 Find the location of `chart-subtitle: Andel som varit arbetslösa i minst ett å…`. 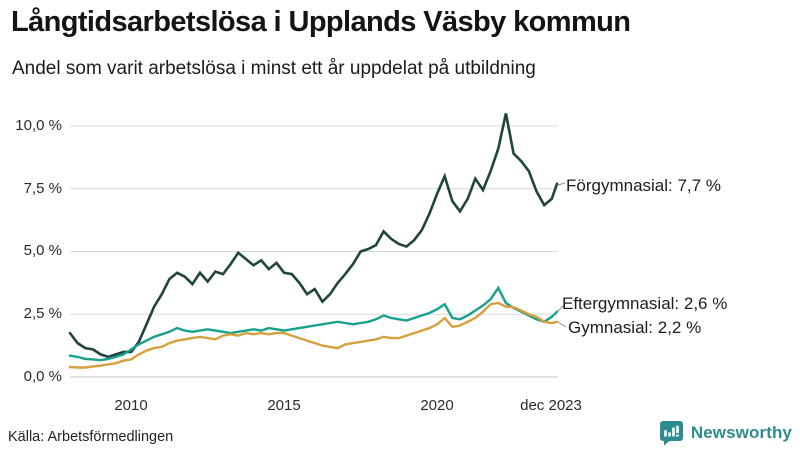

chart-subtitle: Andel som varit arbetslösa i minst ett å… is located at coordinates (274, 68).